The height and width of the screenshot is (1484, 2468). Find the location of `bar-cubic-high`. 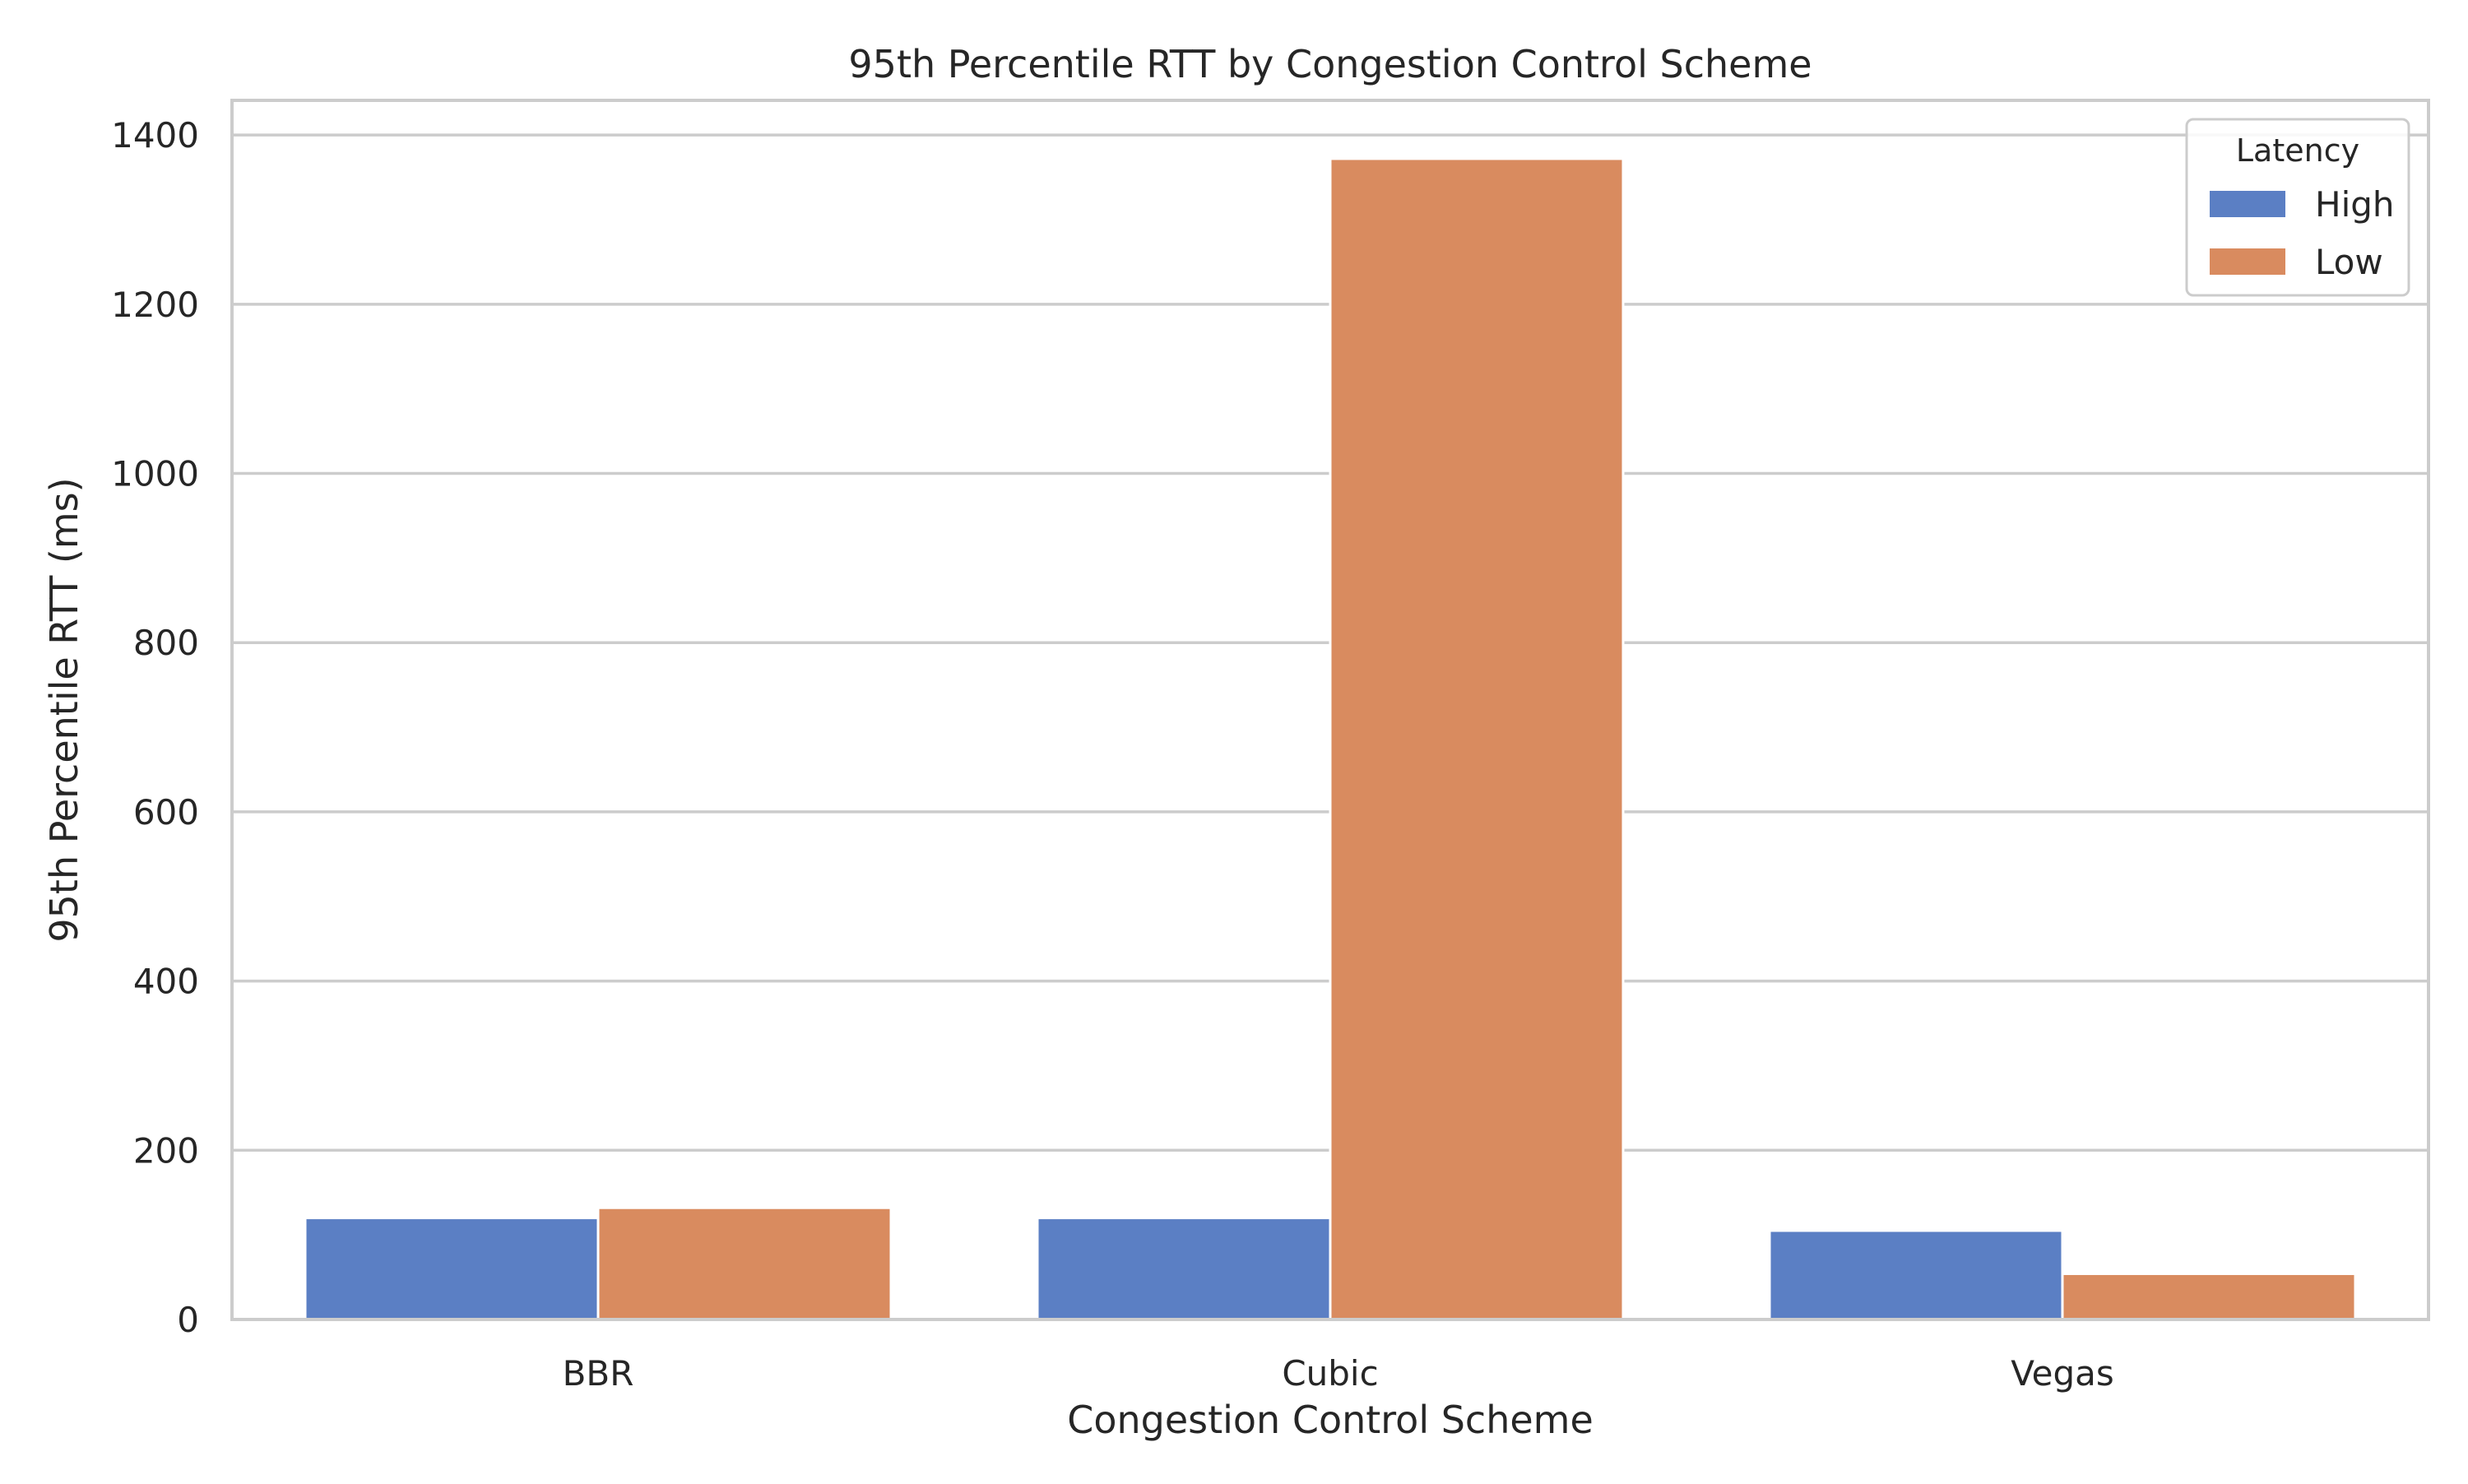

bar-cubic-high is located at coordinates (1184, 1269).